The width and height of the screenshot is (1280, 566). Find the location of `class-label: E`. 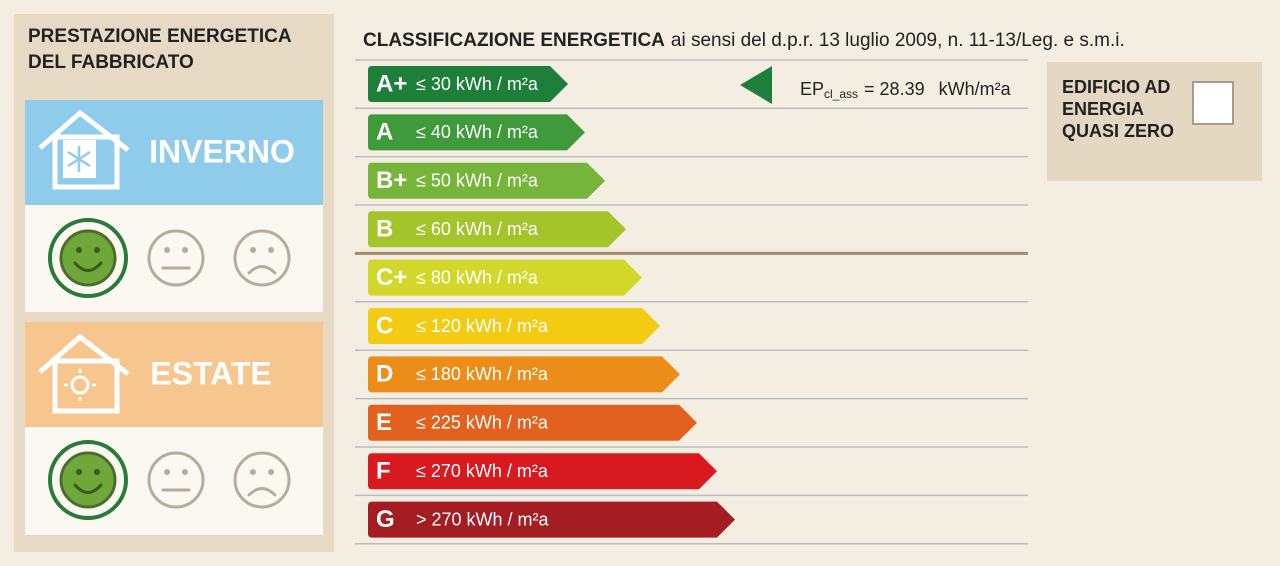

class-label: E is located at coordinates (384, 422).